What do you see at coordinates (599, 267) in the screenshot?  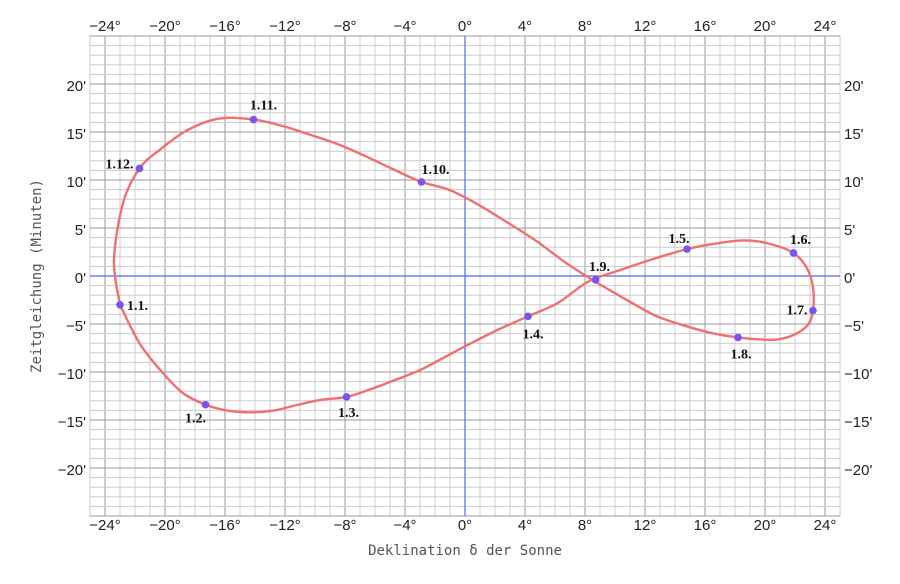 I see `date-label: 1.9.` at bounding box center [599, 267].